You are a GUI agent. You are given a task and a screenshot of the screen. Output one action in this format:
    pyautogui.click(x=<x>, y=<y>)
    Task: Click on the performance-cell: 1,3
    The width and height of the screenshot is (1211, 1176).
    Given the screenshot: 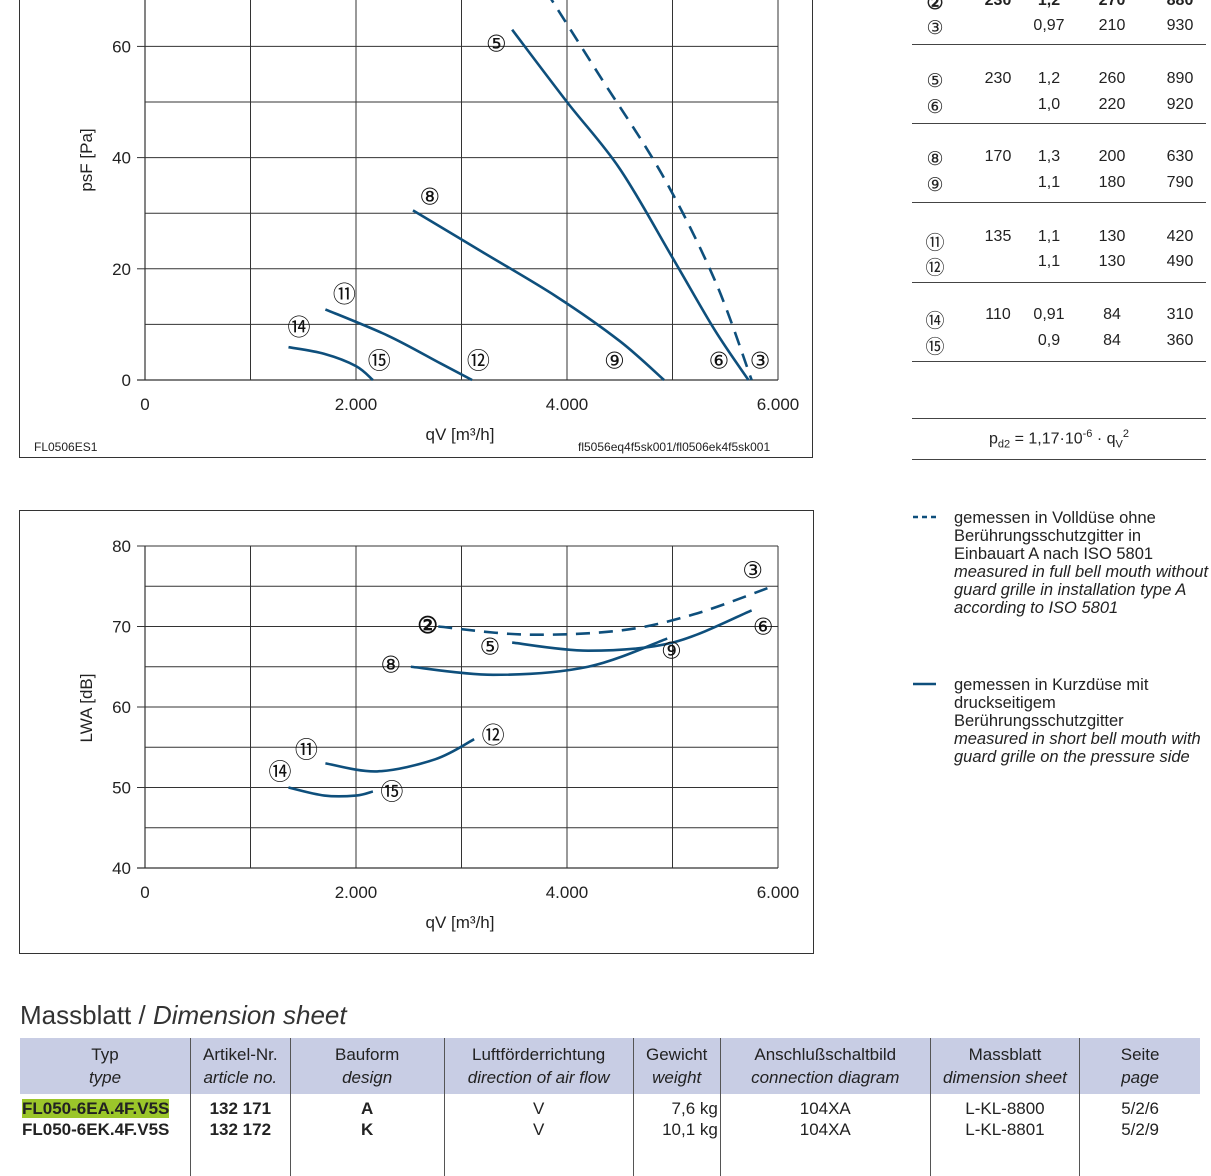 What is the action you would take?
    pyautogui.click(x=1049, y=156)
    